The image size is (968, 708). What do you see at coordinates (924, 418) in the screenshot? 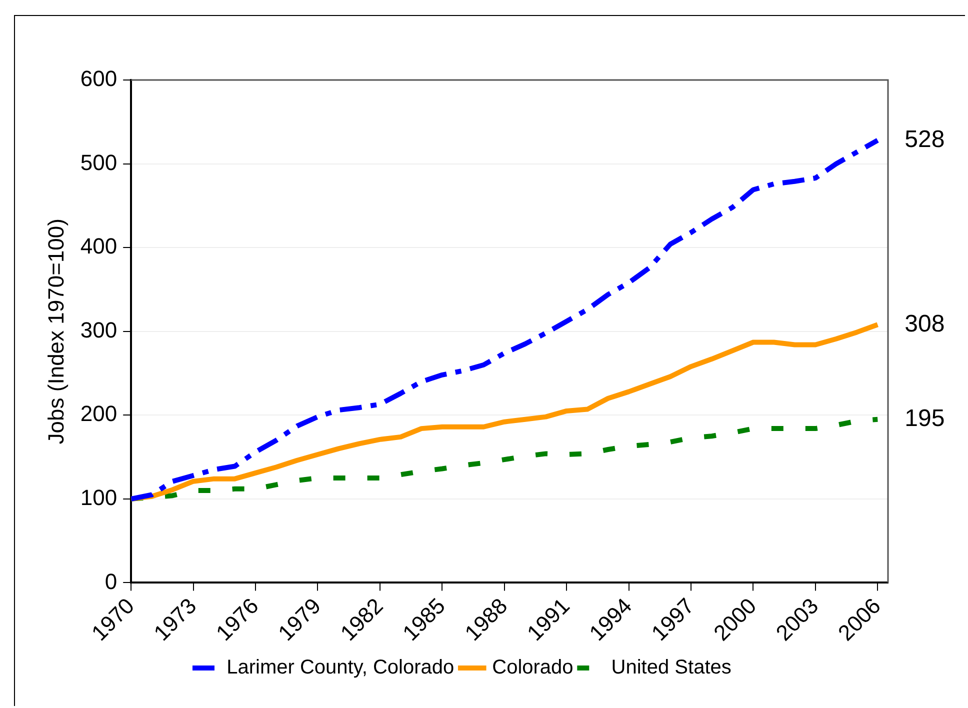
I see `data-label: 195` at bounding box center [924, 418].